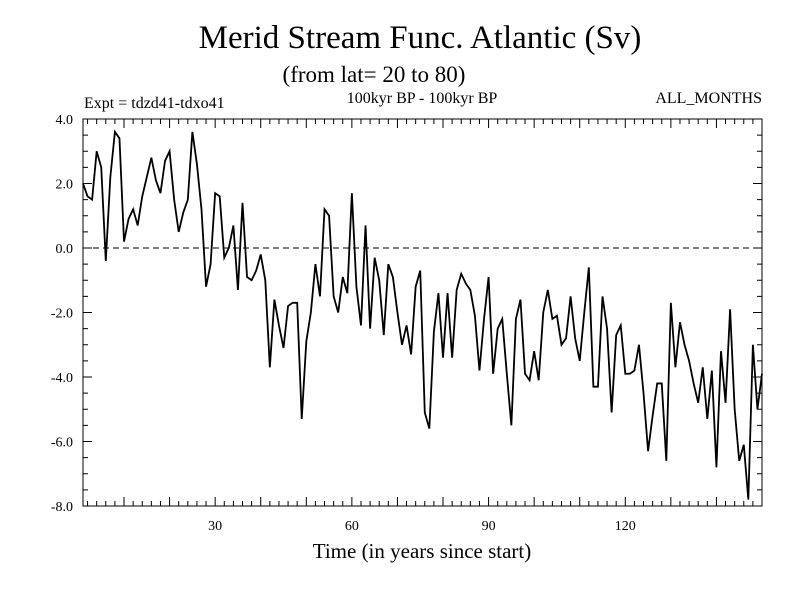 This screenshot has height=600, width=800. I want to click on x-axis-label: Time (in years since start), so click(422, 551).